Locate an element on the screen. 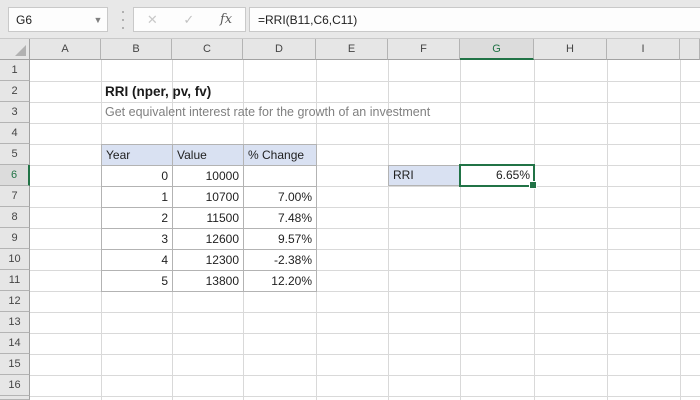 The image size is (700, 400). table-cell: 3 is located at coordinates (137, 239).